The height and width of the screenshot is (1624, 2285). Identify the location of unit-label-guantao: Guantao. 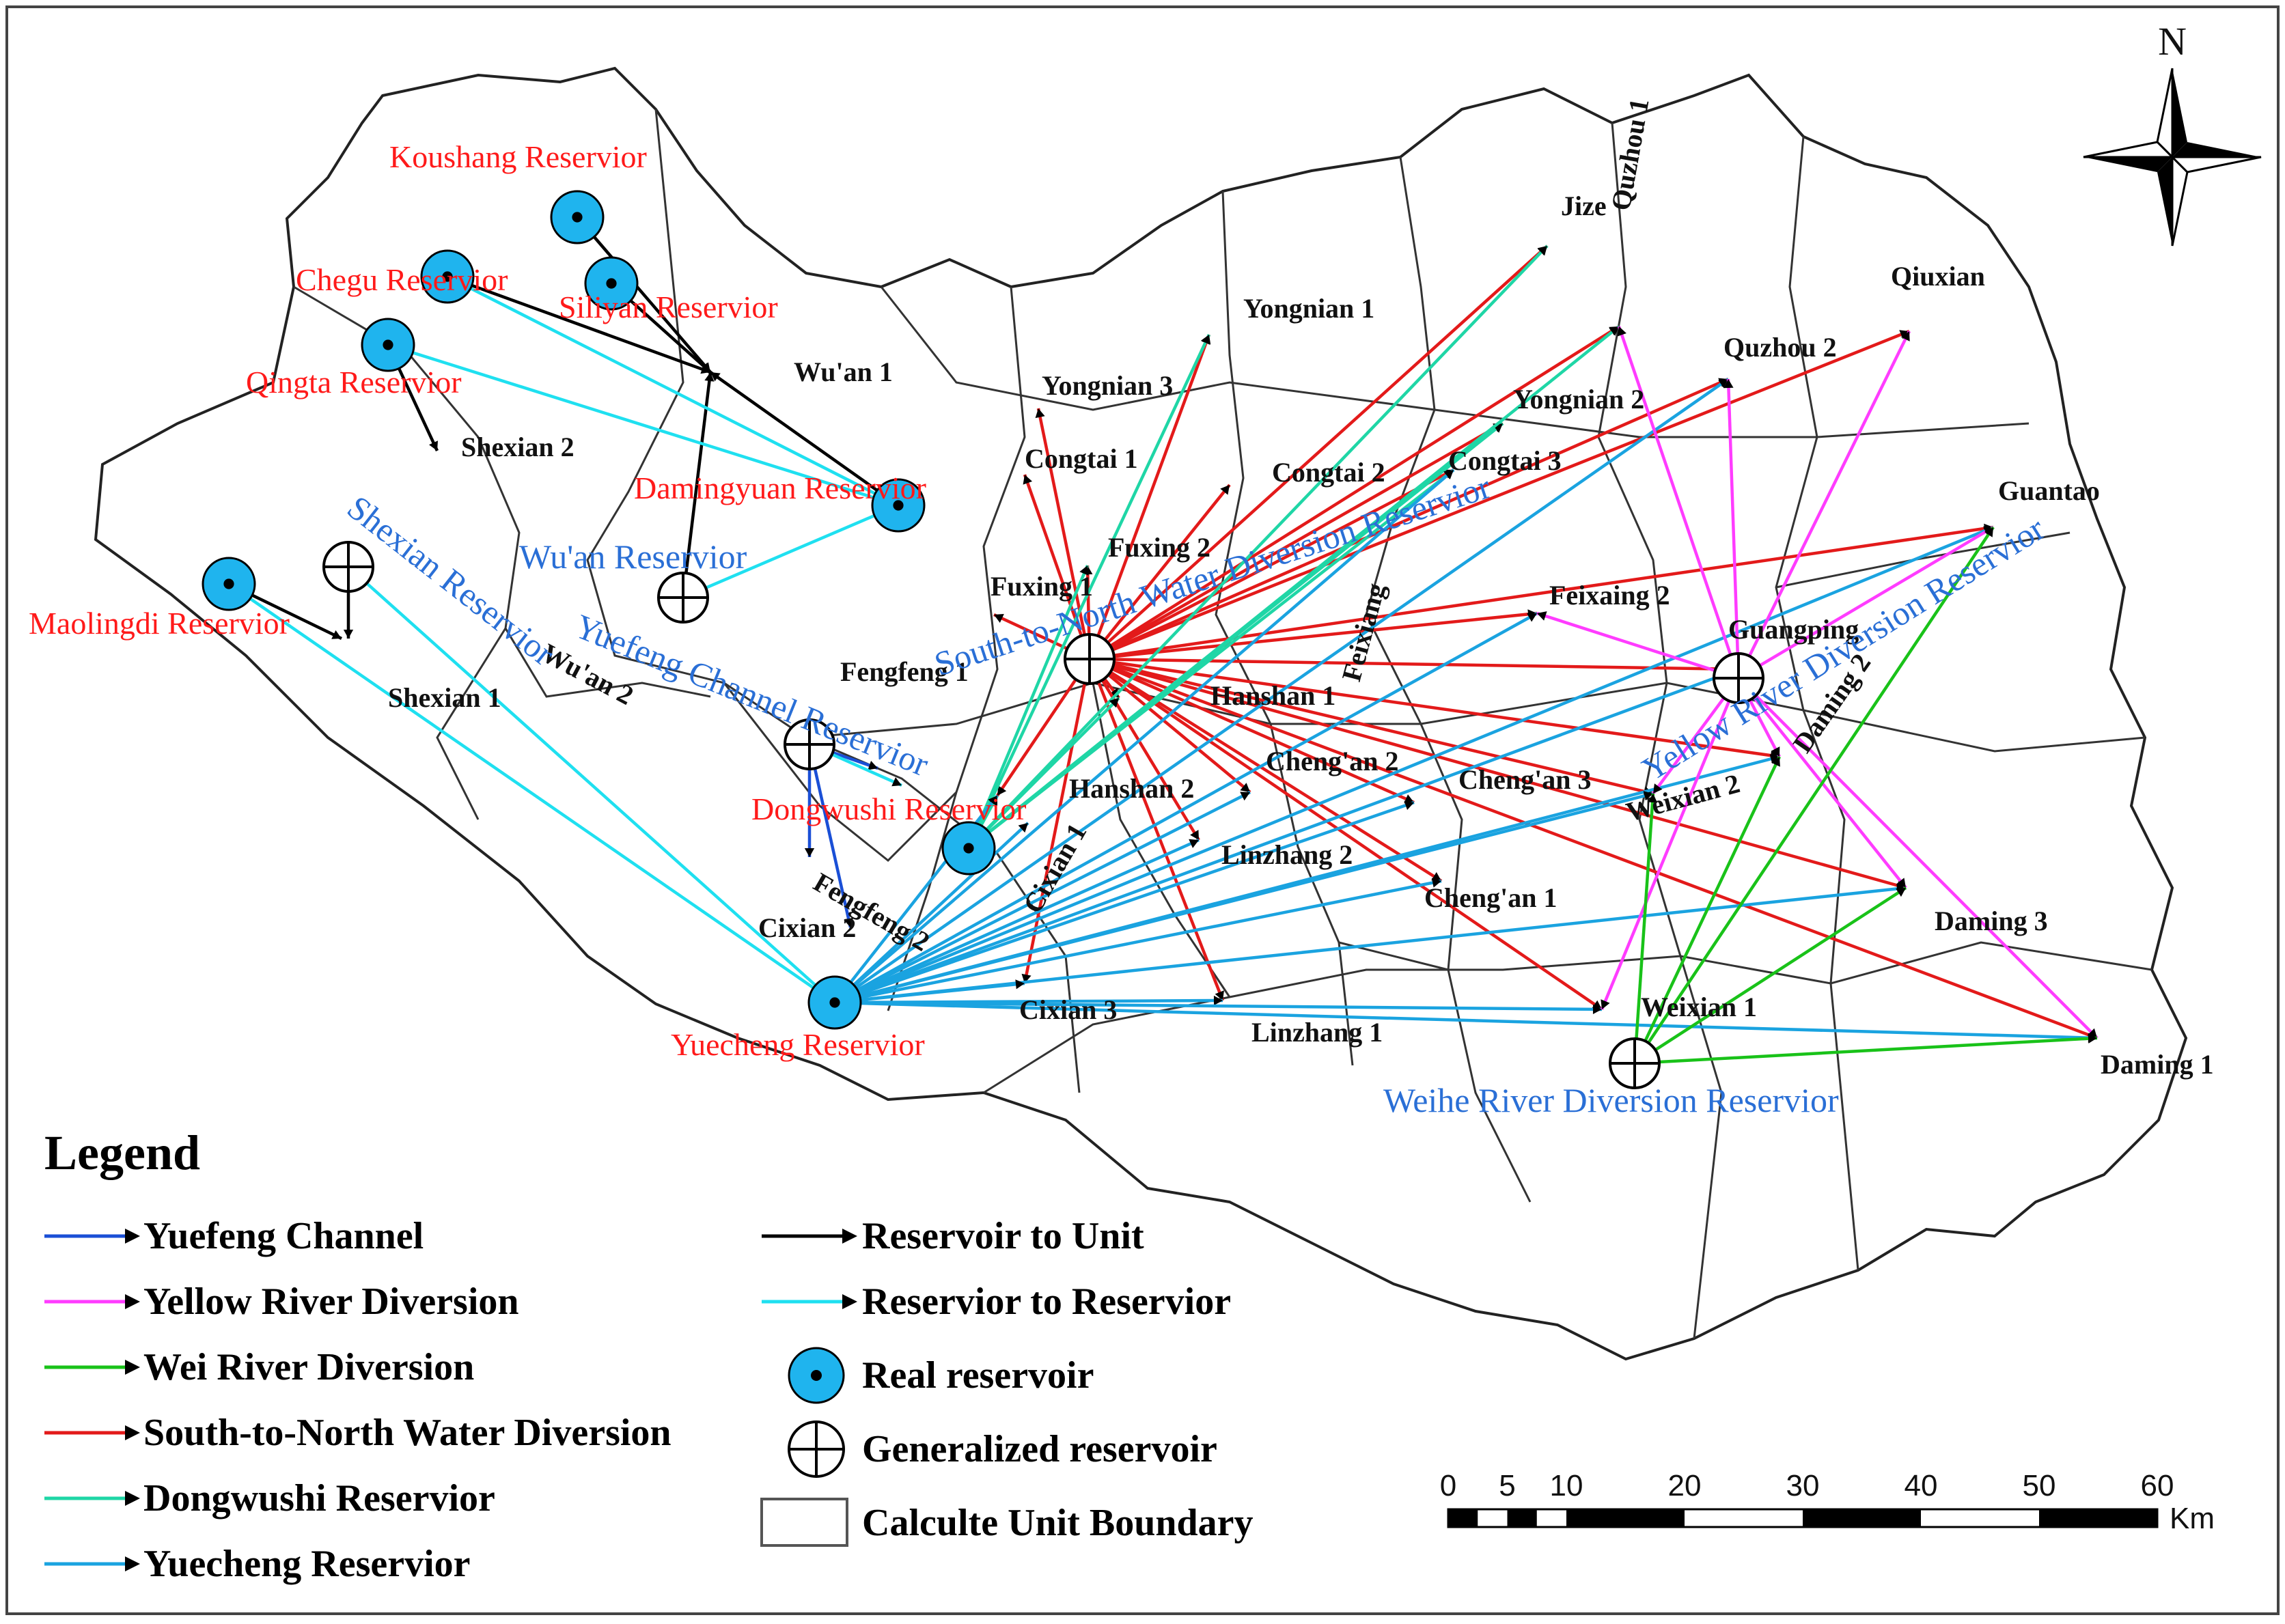
(2049, 490).